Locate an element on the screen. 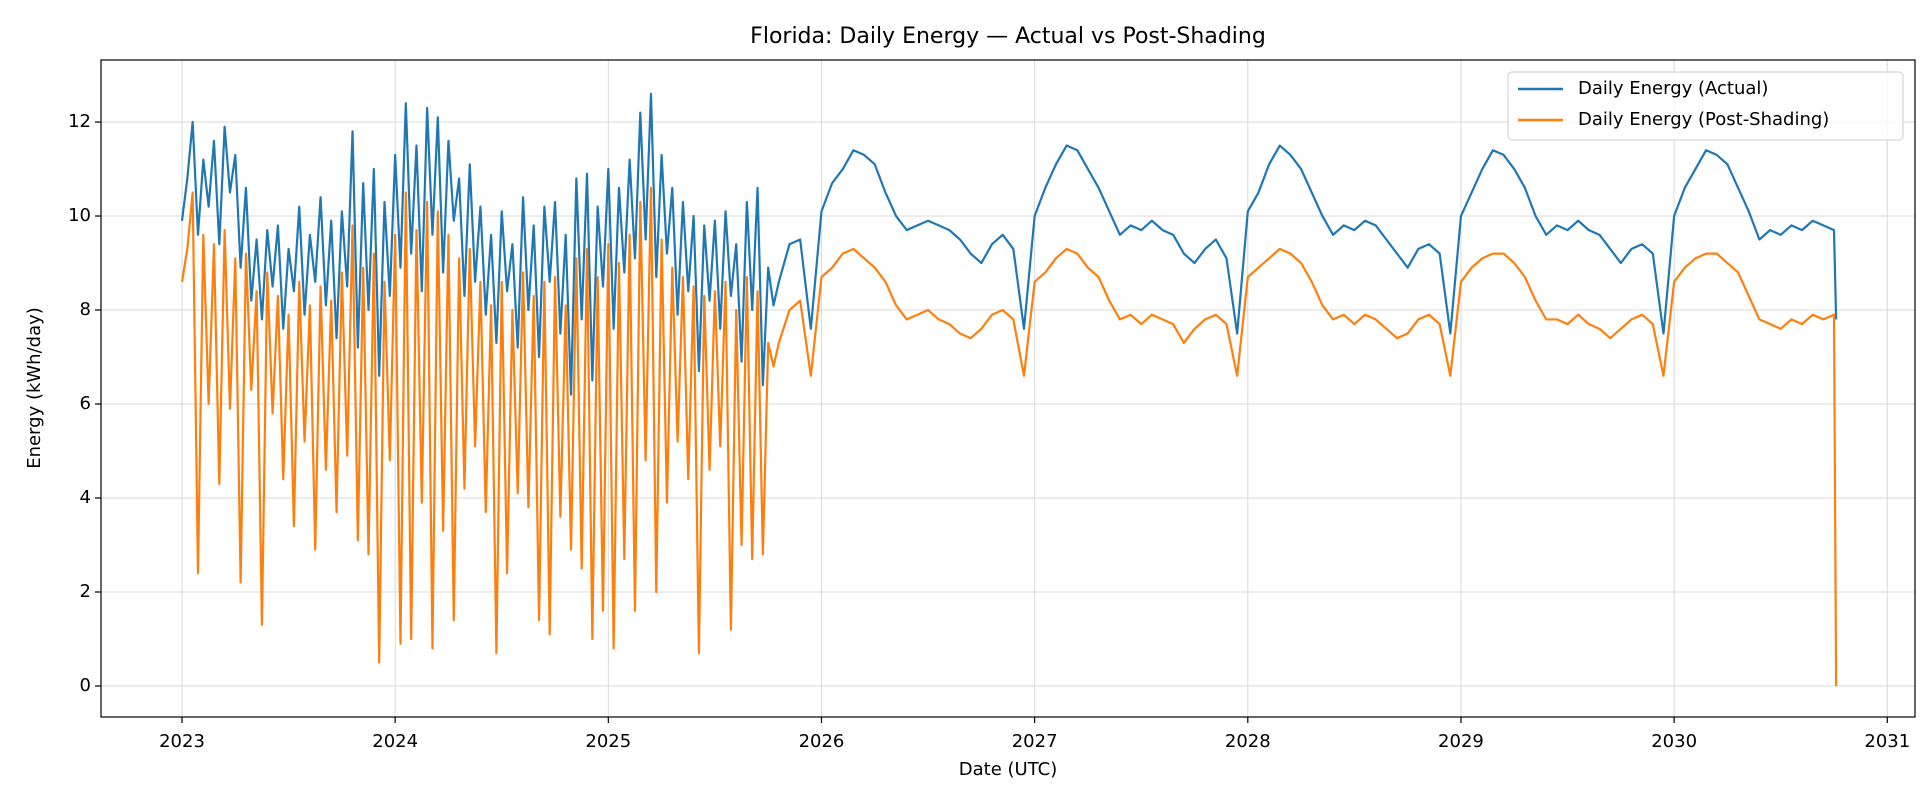 This screenshot has height=800, width=1920. x-tick-label: 2027 is located at coordinates (1035, 741).